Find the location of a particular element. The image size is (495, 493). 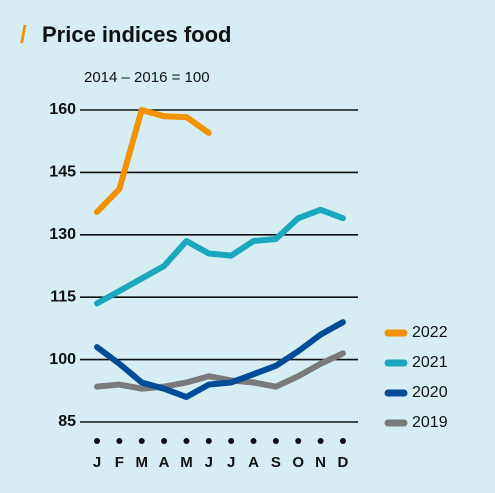

y-tick-label: 145 is located at coordinates (62, 172).